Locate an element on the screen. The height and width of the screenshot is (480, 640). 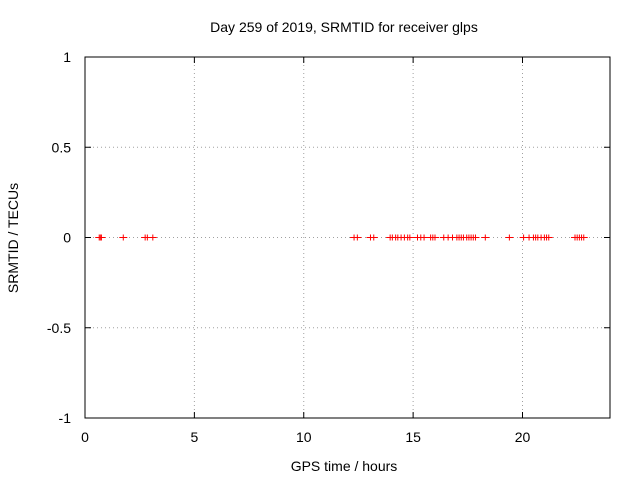
x-tick-label: 20 is located at coordinates (523, 437).